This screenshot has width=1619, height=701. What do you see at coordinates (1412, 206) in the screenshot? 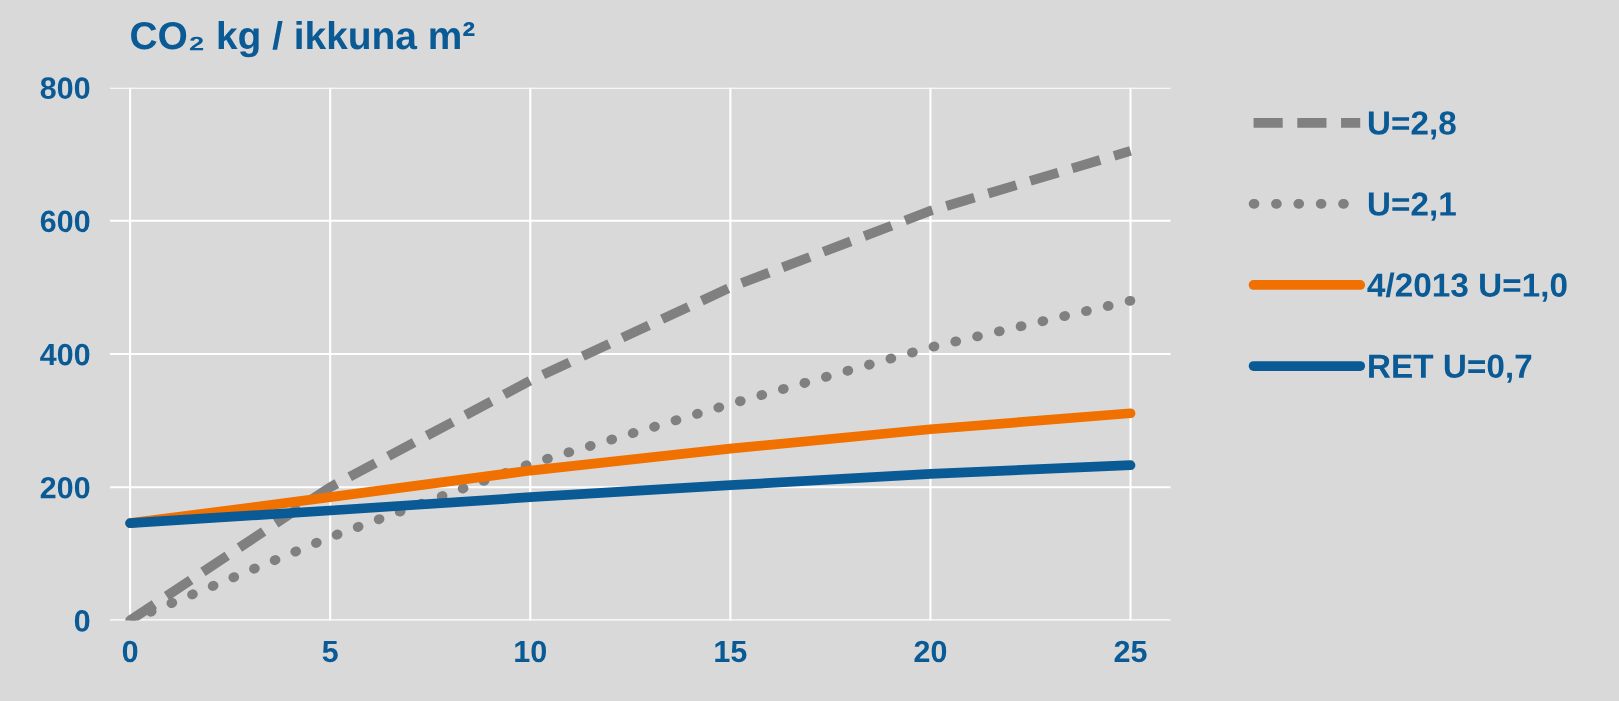
I see `legend-label: U=2,1` at bounding box center [1412, 206].